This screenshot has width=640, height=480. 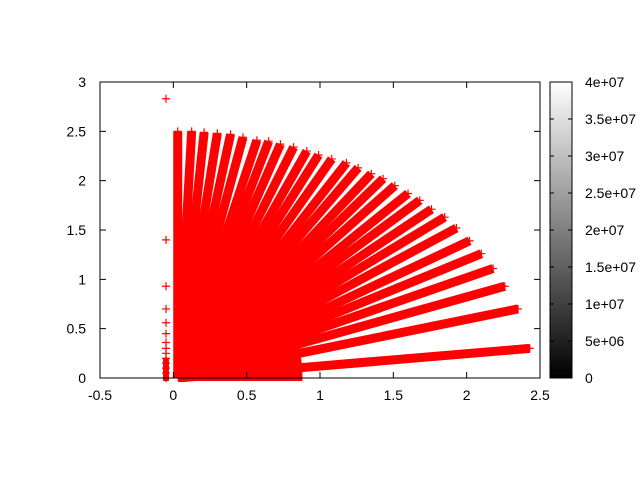 I want to click on y-tick-label: 3, so click(x=82, y=82).